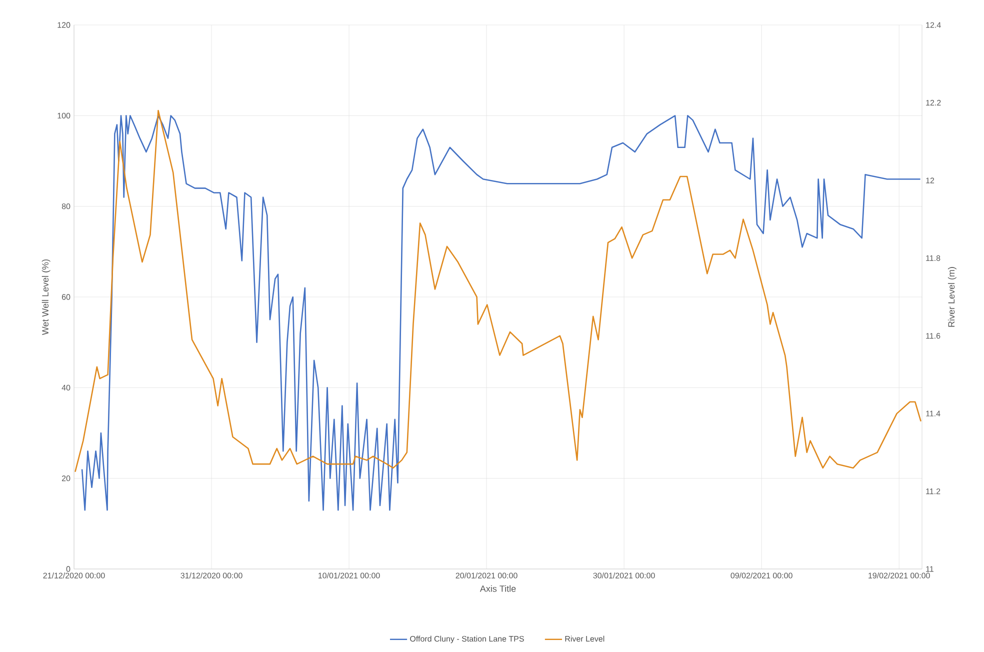 Image resolution: width=984 pixels, height=652 pixels. What do you see at coordinates (498, 588) in the screenshot?
I see `x-axis-title: Axis Title` at bounding box center [498, 588].